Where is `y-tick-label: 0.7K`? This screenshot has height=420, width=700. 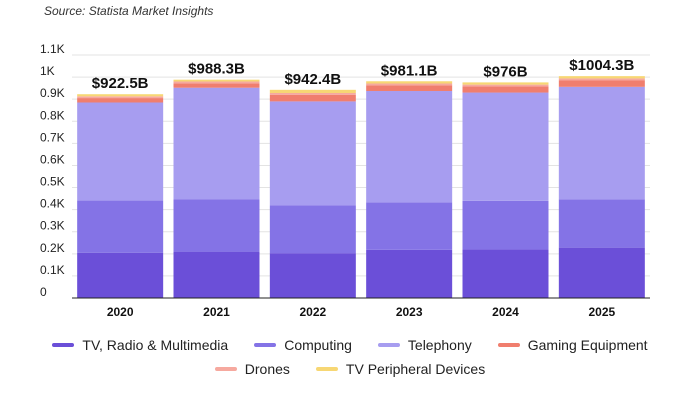
y-tick-label: 0.7K is located at coordinates (52, 137).